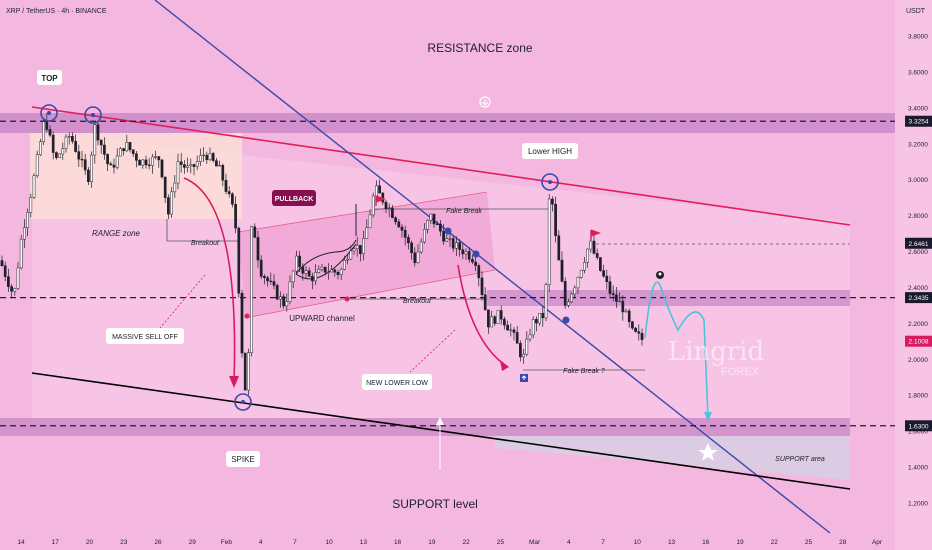 The image size is (932, 550). Describe the element at coordinates (800, 459) in the screenshot. I see `support-area-label: SUPPORT area` at that location.